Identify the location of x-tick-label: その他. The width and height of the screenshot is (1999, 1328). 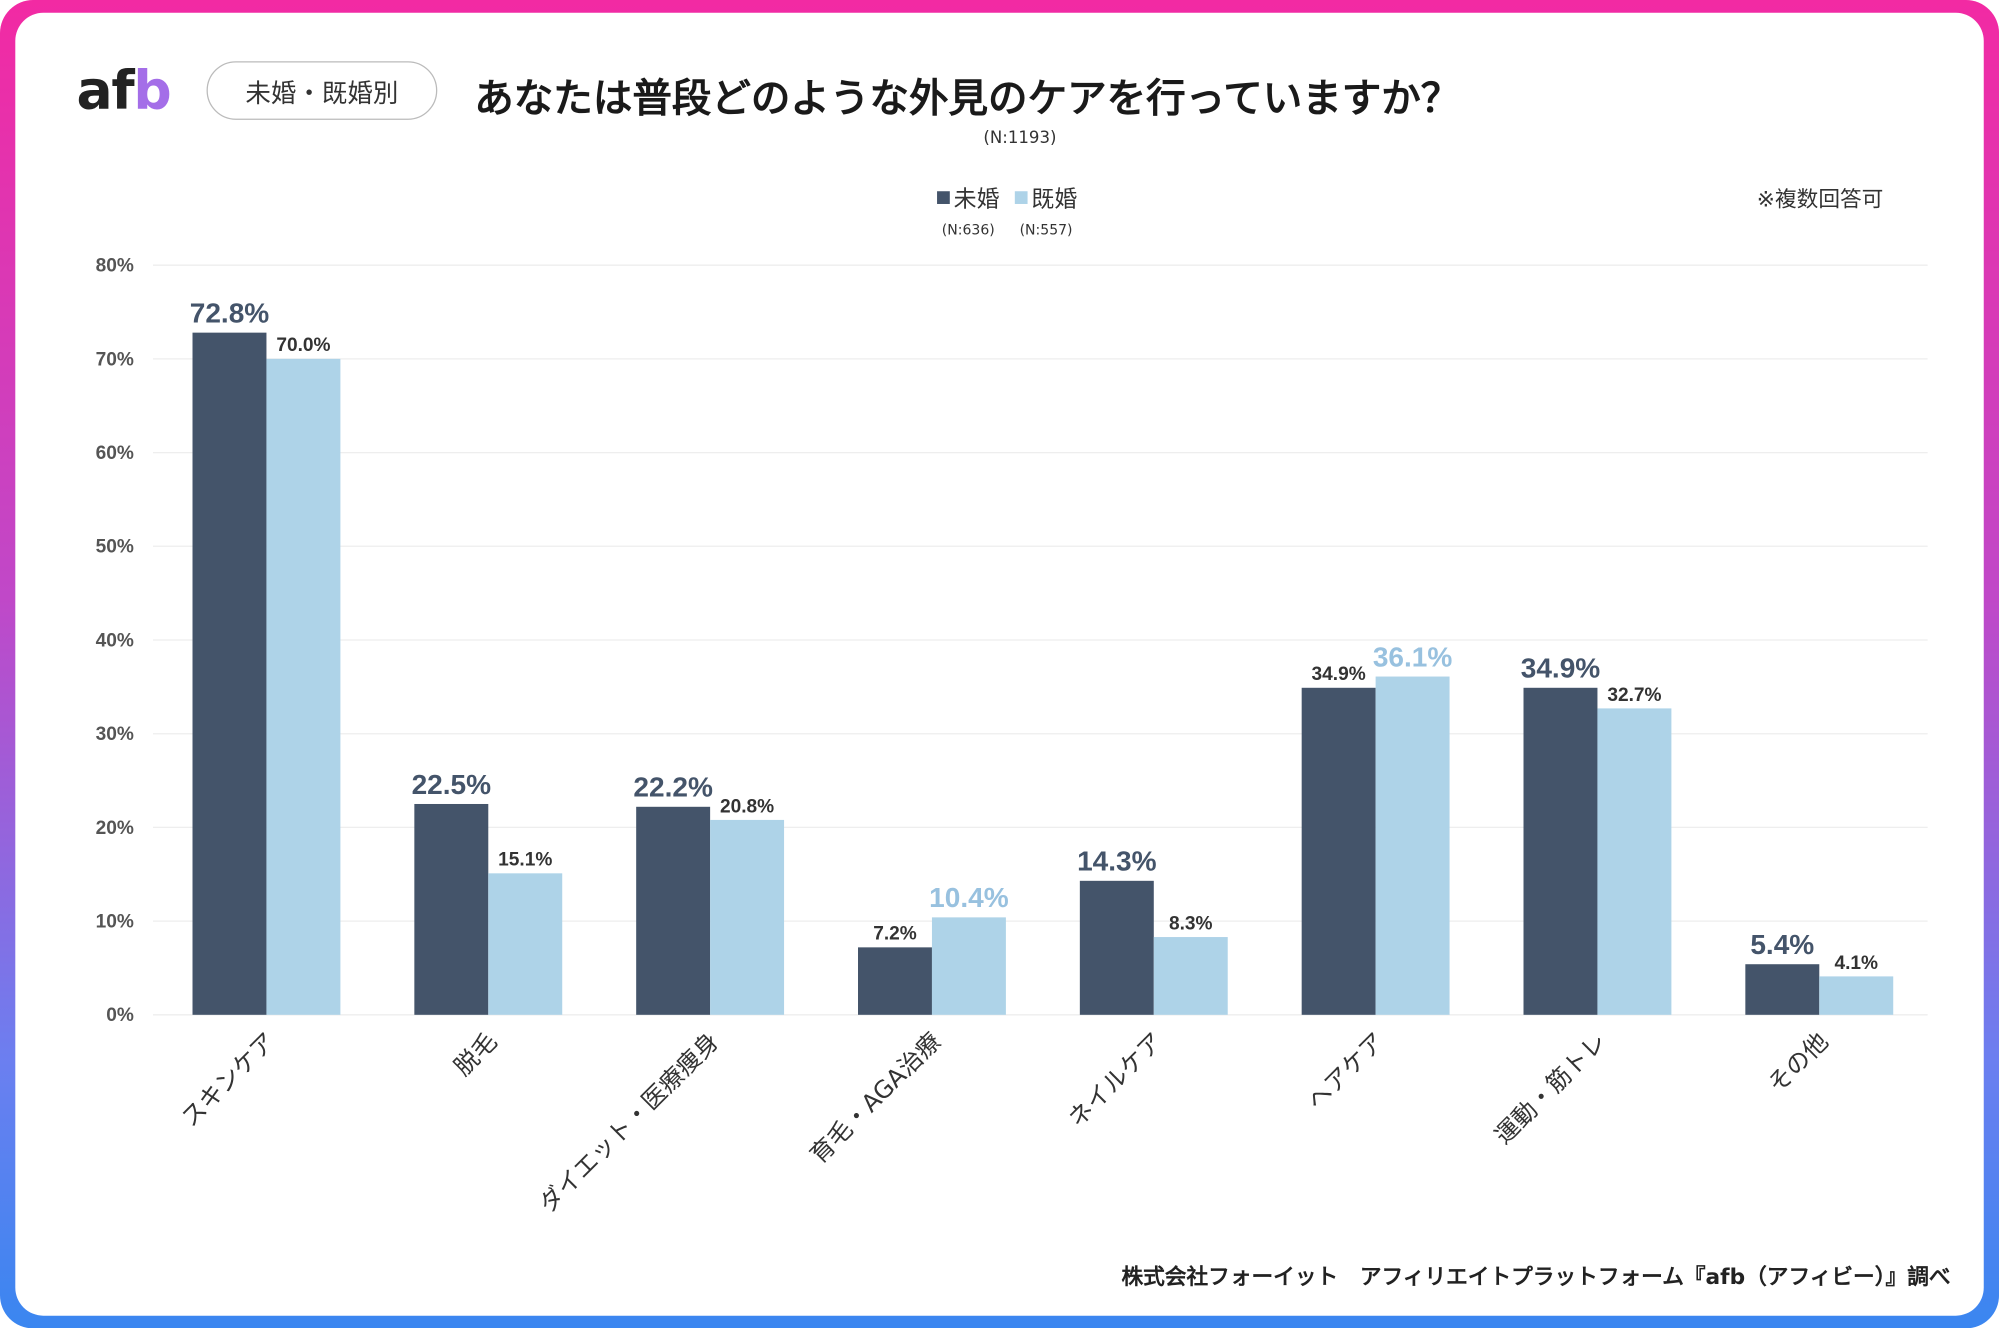
(1798, 1062).